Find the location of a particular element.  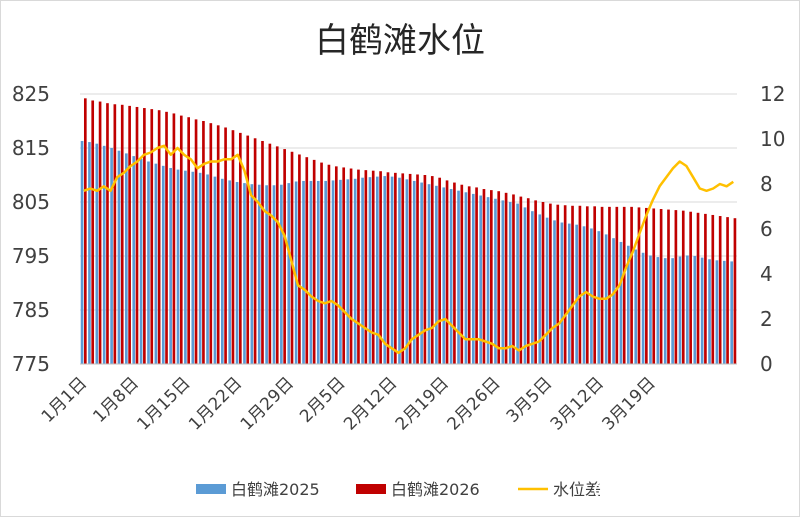

y-right-tick-label: 0 is located at coordinates (766, 364).